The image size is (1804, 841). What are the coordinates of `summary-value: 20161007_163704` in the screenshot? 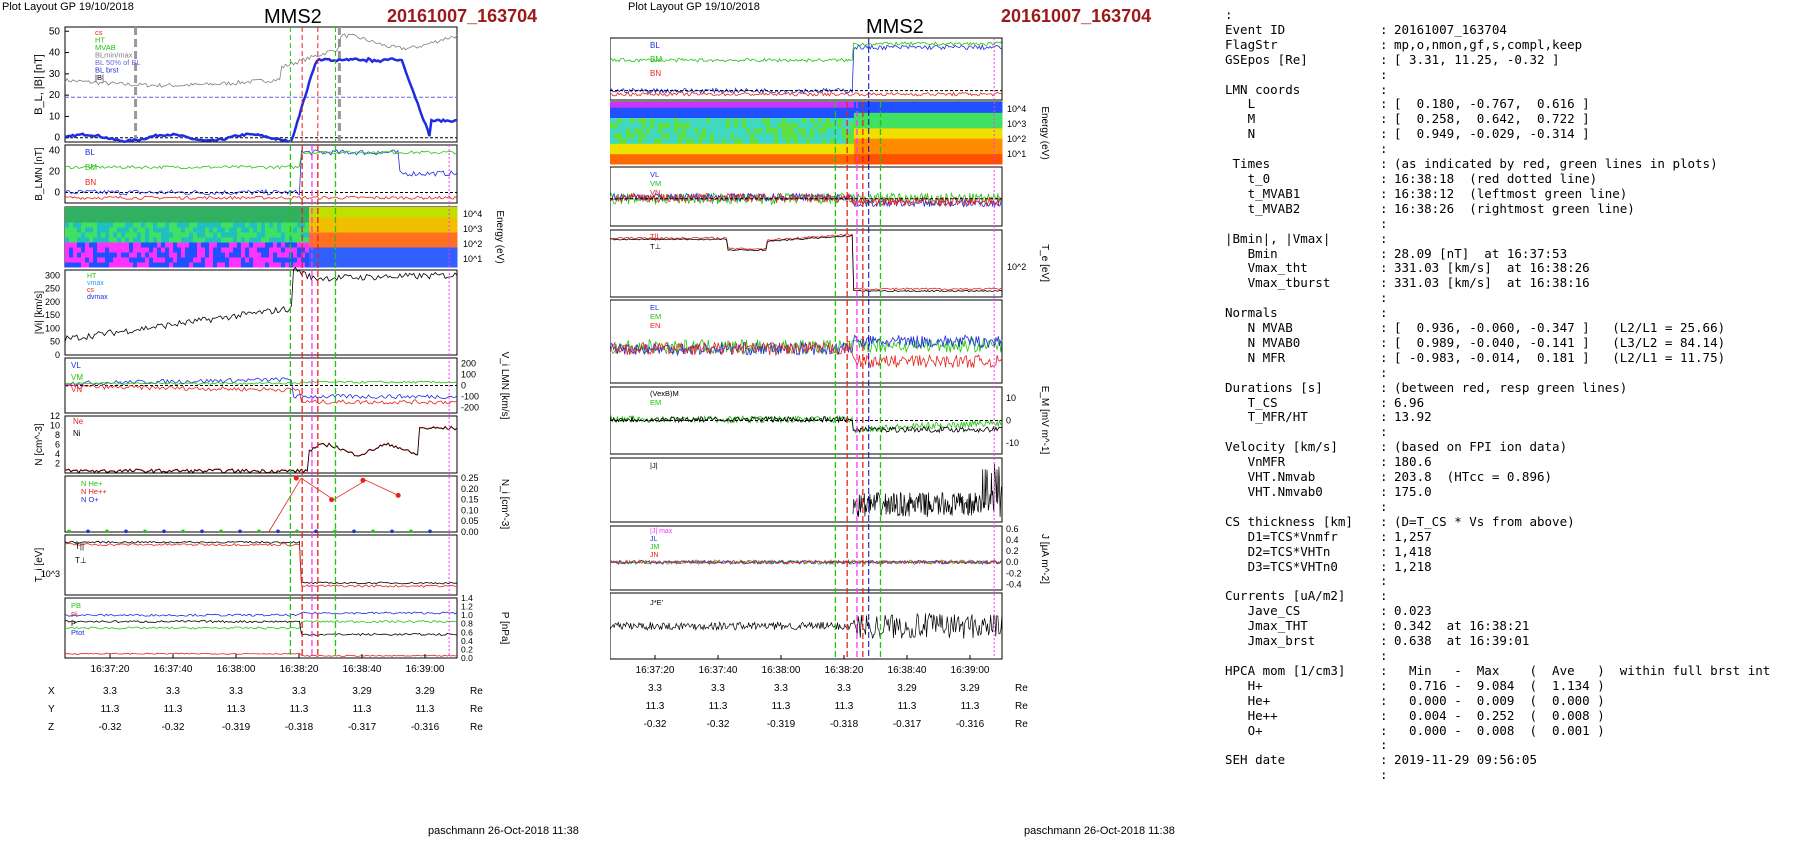 It's located at (1450, 29).